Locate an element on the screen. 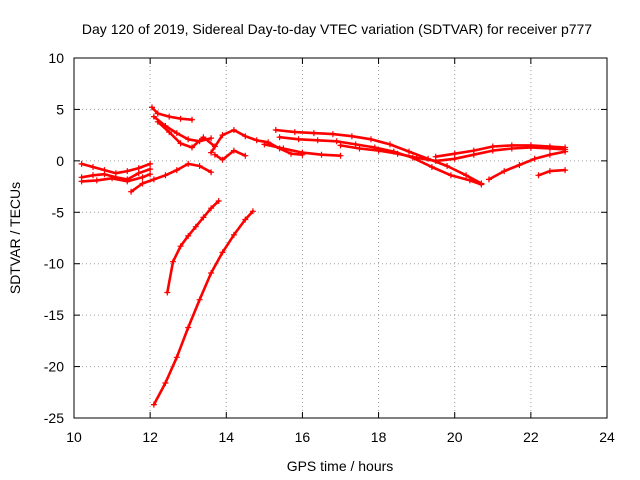  series-mid-low is located at coordinates (230, 155).